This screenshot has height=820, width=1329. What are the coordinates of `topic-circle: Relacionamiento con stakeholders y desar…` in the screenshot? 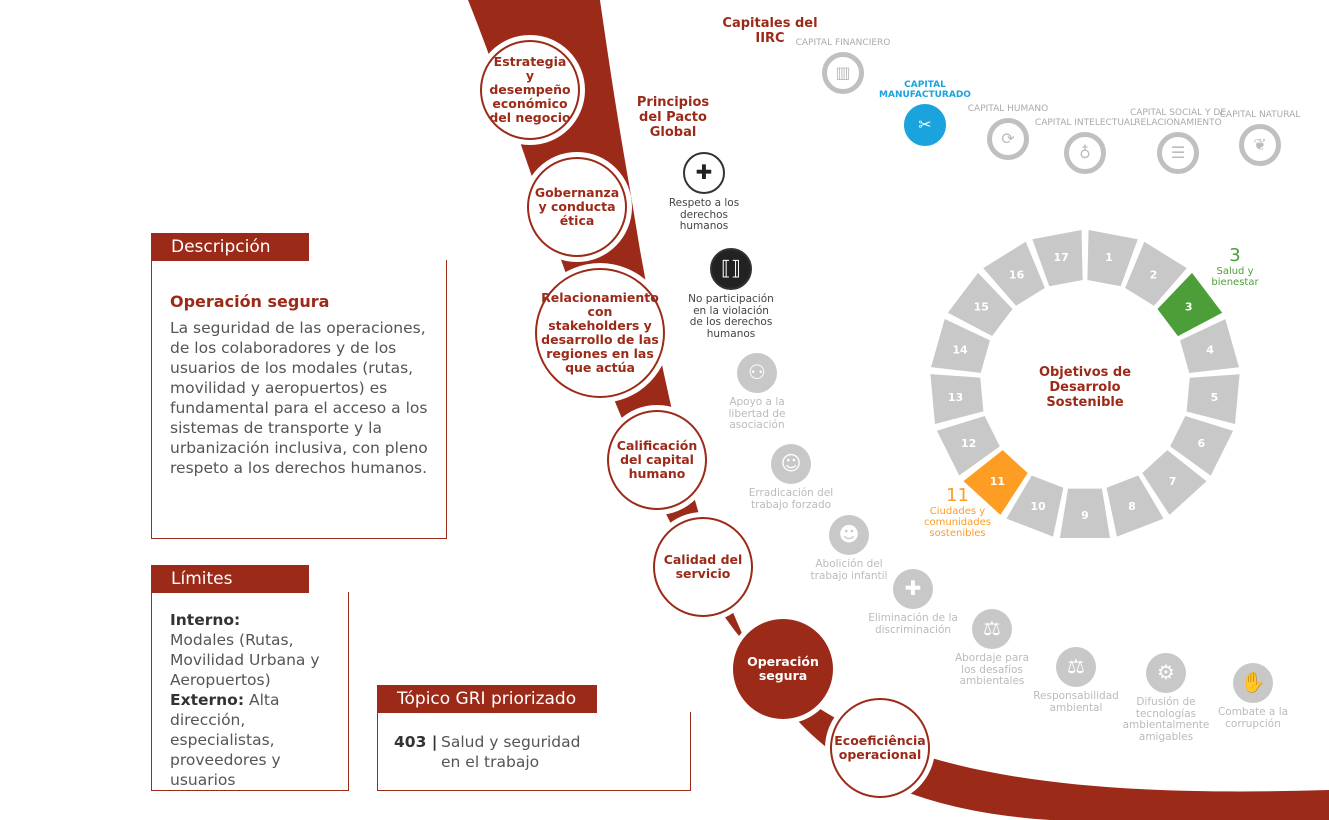 It's located at (600, 333).